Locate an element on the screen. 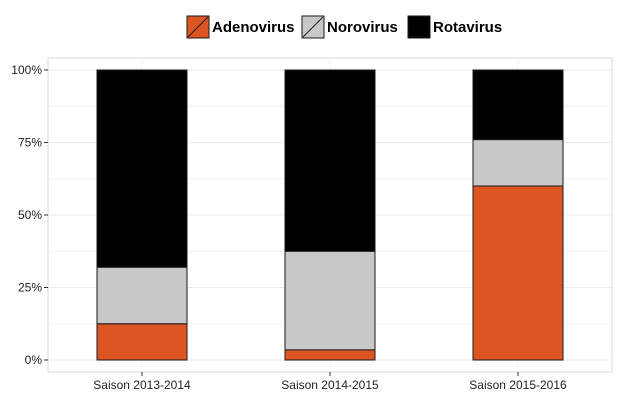 The width and height of the screenshot is (622, 394). y-tick-label: 50% is located at coordinates (30, 215).